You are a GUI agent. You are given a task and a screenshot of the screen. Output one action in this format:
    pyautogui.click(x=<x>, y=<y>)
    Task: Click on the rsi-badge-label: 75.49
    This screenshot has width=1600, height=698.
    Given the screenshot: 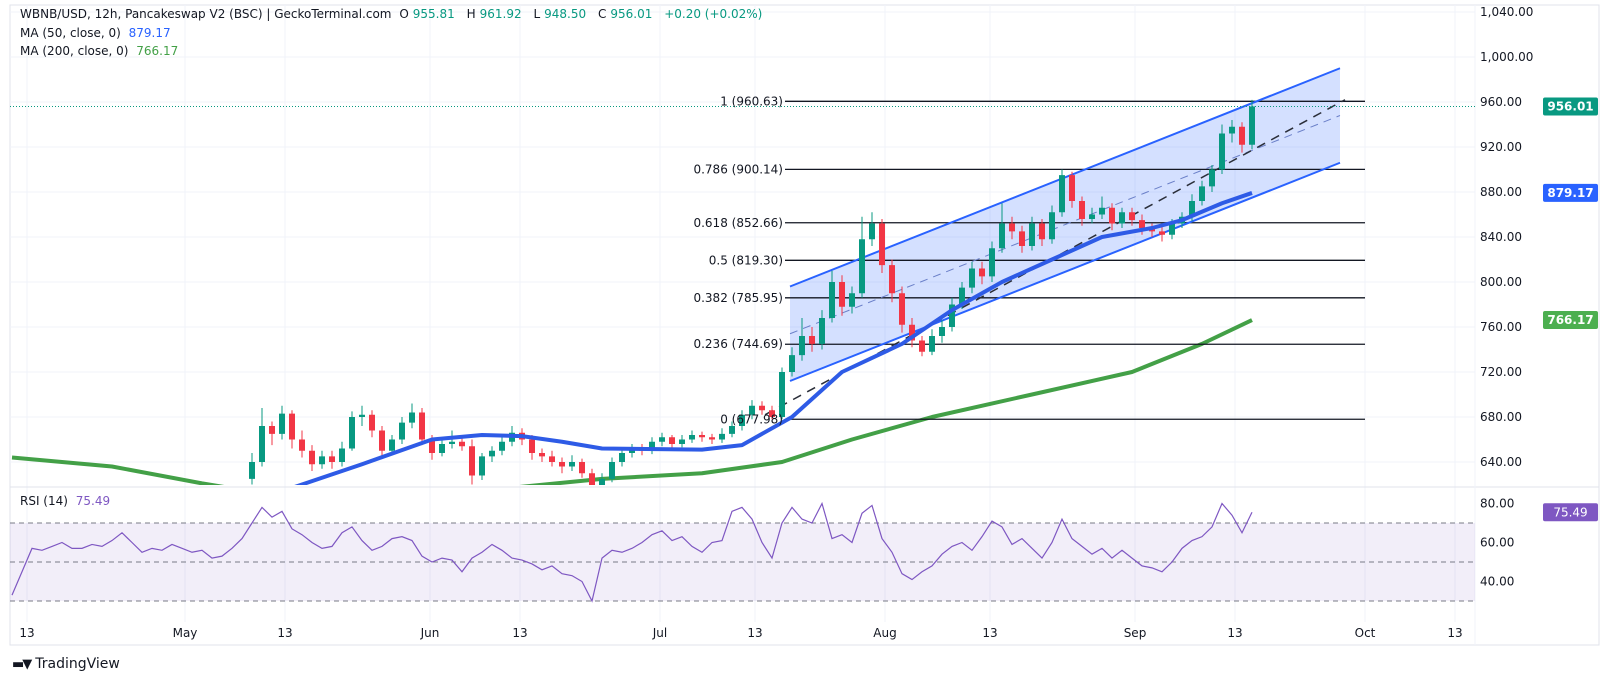 What is the action you would take?
    pyautogui.click(x=1570, y=512)
    